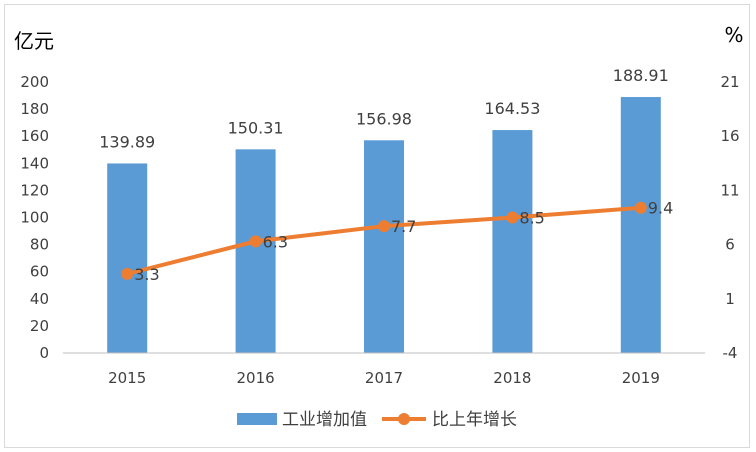 This screenshot has height=452, width=756. Describe the element at coordinates (39, 326) in the screenshot. I see `left-tick-label: 20` at that location.